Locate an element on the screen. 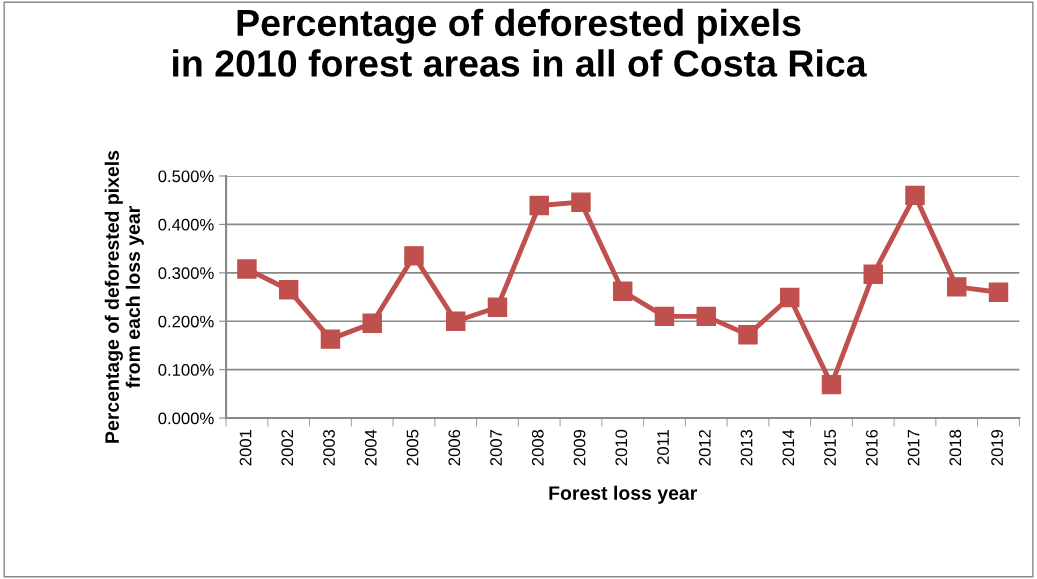  x-tick-label: 2009 is located at coordinates (579, 447).